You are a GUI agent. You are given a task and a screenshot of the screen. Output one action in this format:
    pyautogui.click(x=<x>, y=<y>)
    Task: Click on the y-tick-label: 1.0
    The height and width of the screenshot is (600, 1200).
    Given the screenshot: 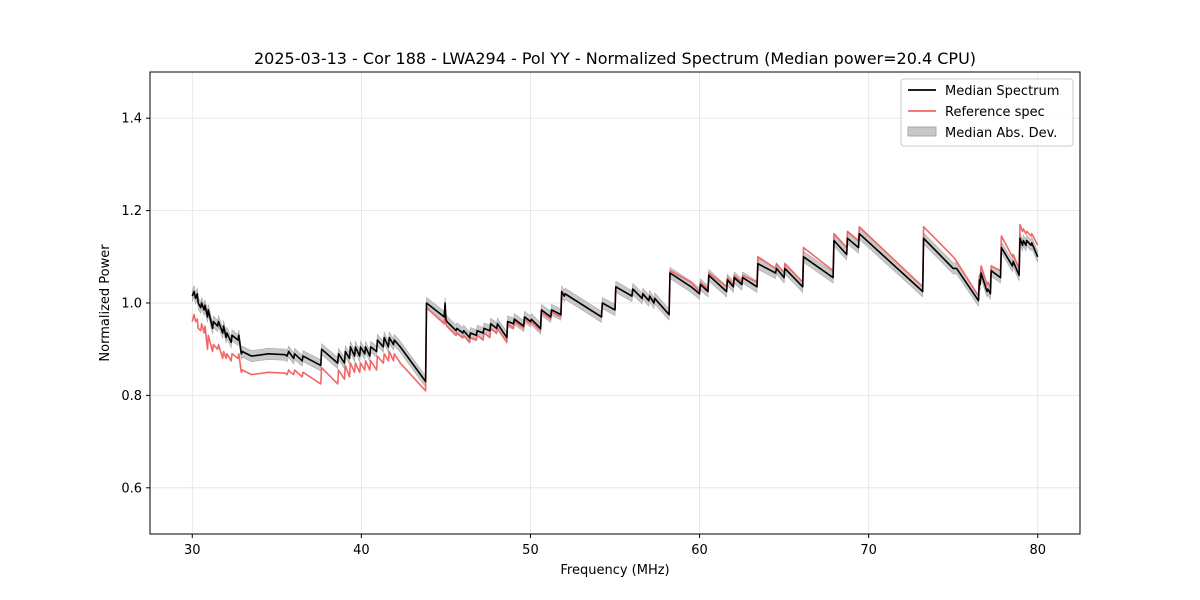 What is the action you would take?
    pyautogui.click(x=131, y=304)
    